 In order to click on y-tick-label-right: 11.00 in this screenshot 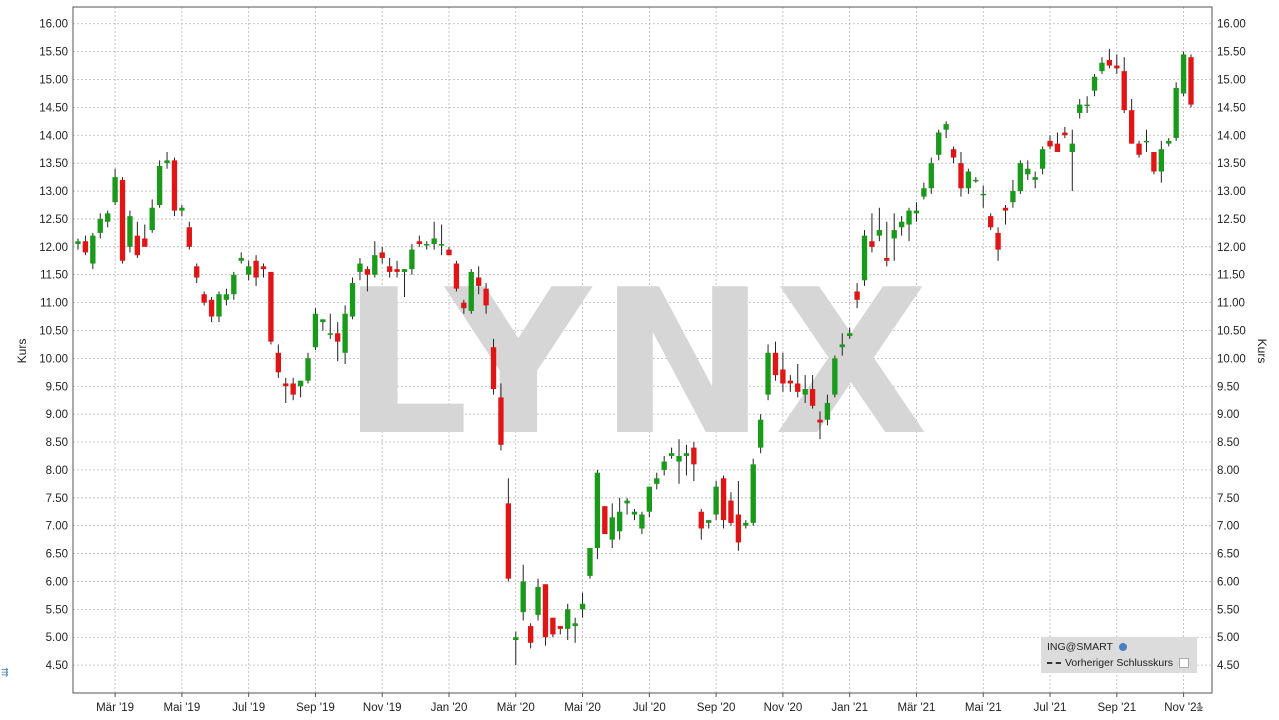, I will do `click(1231, 304)`.